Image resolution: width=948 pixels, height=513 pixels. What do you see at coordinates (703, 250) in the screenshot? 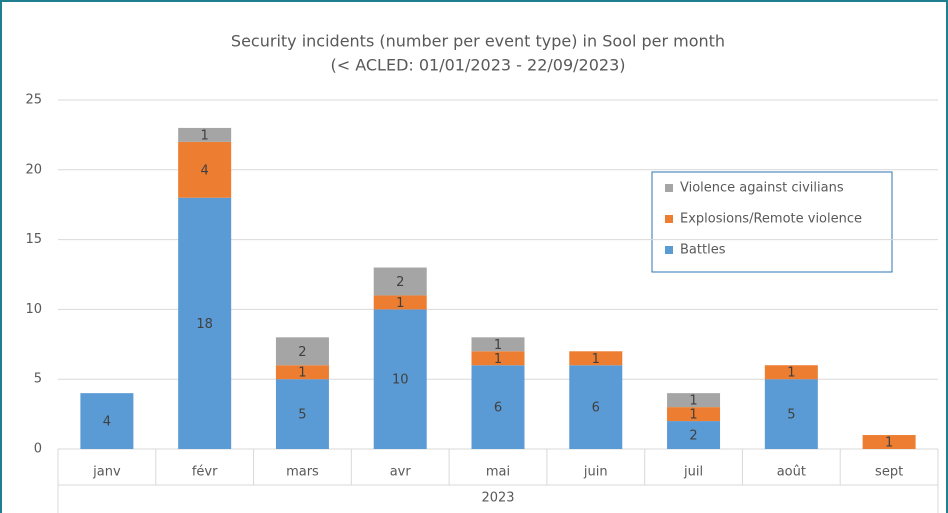
I see `legend-label: Battles` at bounding box center [703, 250].